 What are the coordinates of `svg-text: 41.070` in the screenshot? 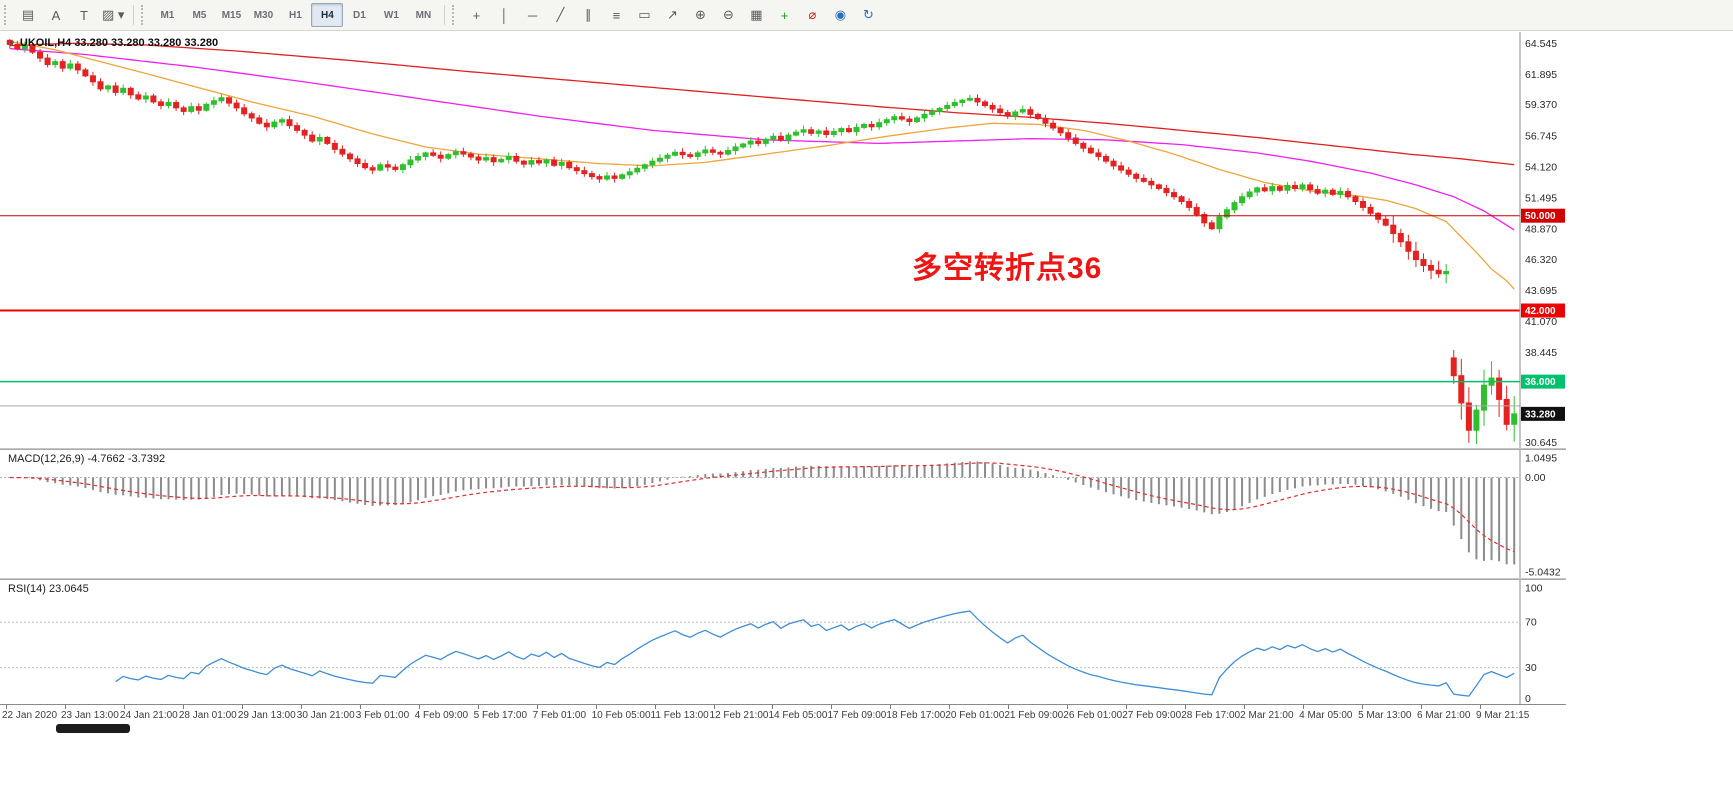 It's located at (1541, 322).